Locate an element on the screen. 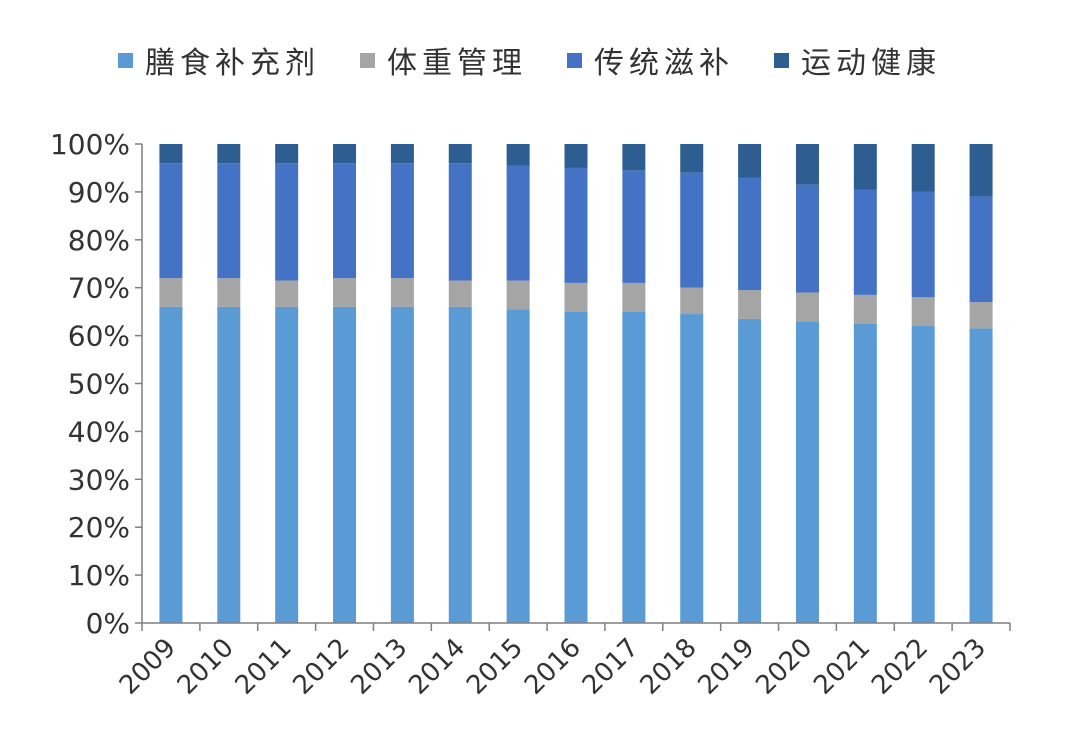 The width and height of the screenshot is (1080, 749). y-tick-label: 100% is located at coordinates (90, 144).